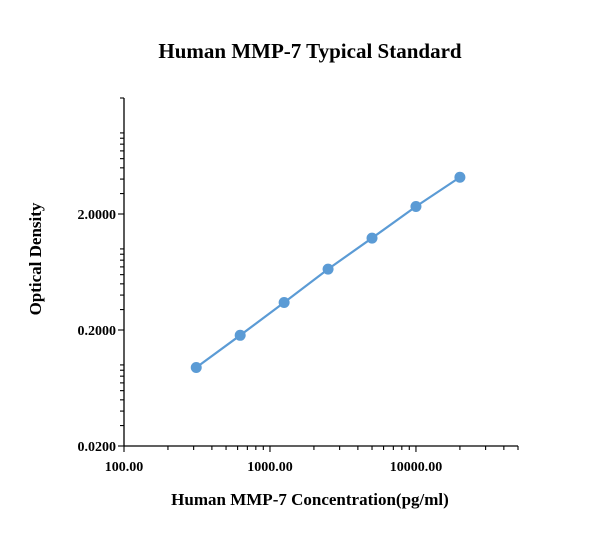 This screenshot has width=610, height=557. Describe the element at coordinates (309, 51) in the screenshot. I see `chart-title: Human MMP-7 Typical Standard` at that location.